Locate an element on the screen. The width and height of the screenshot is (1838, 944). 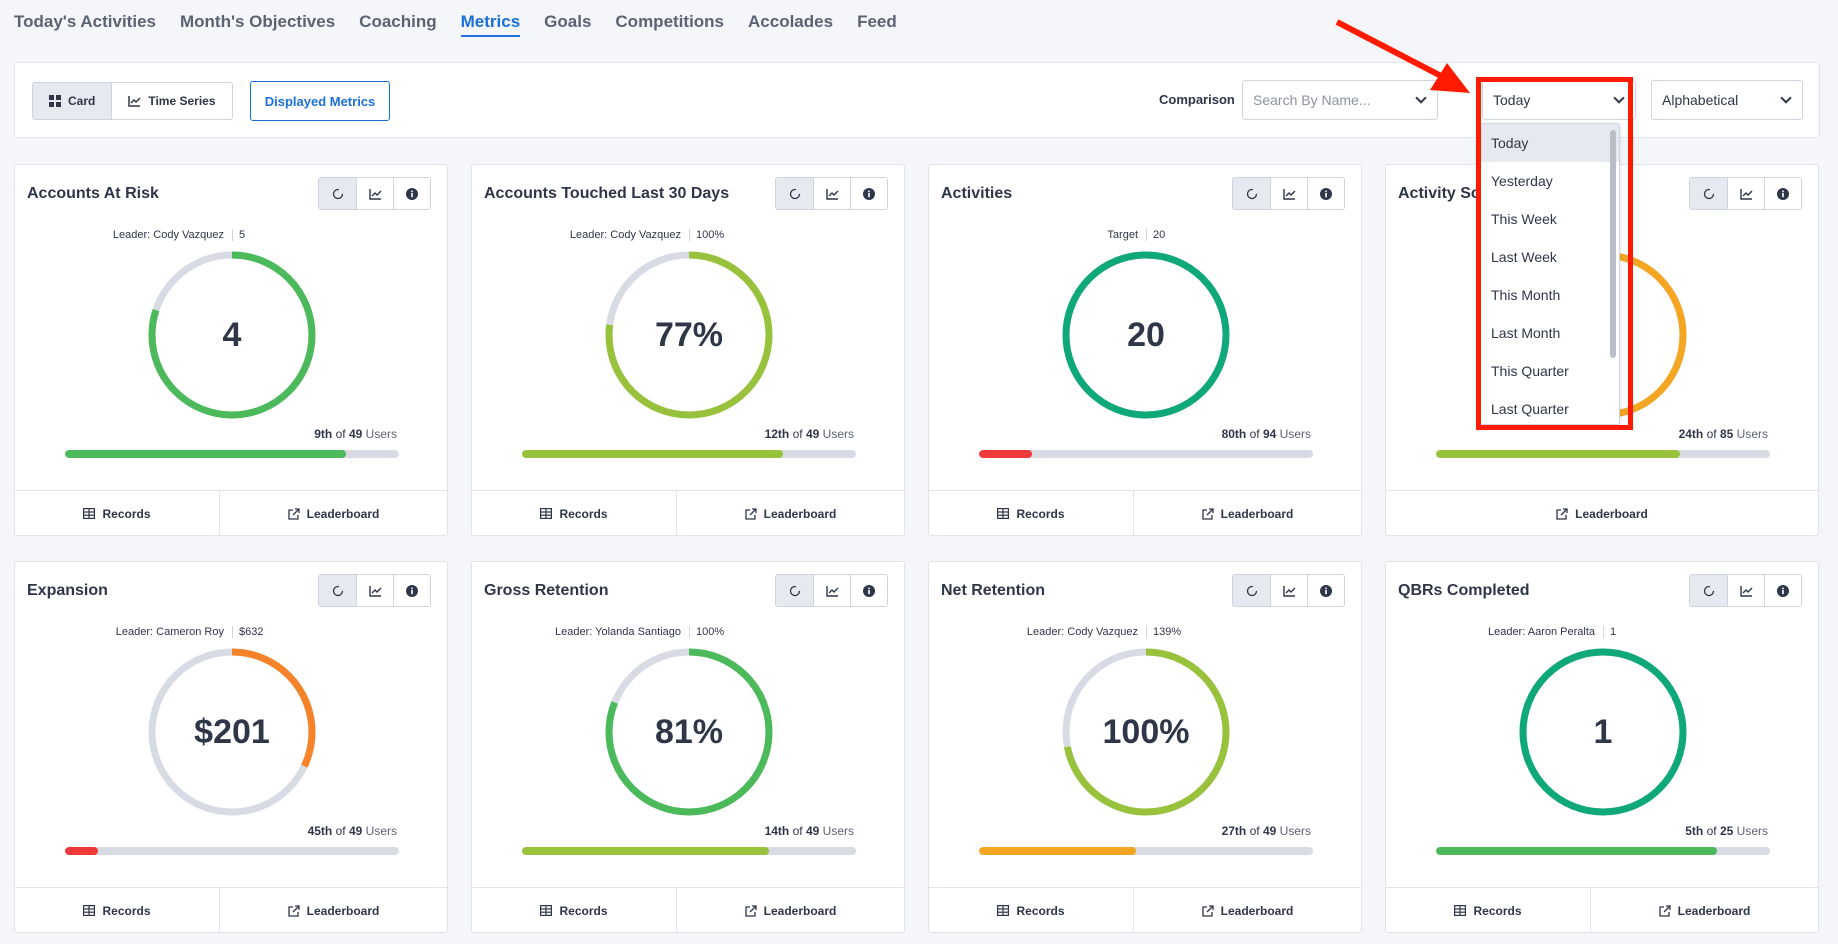
annotation-highlight-box is located at coordinates (1554, 253).